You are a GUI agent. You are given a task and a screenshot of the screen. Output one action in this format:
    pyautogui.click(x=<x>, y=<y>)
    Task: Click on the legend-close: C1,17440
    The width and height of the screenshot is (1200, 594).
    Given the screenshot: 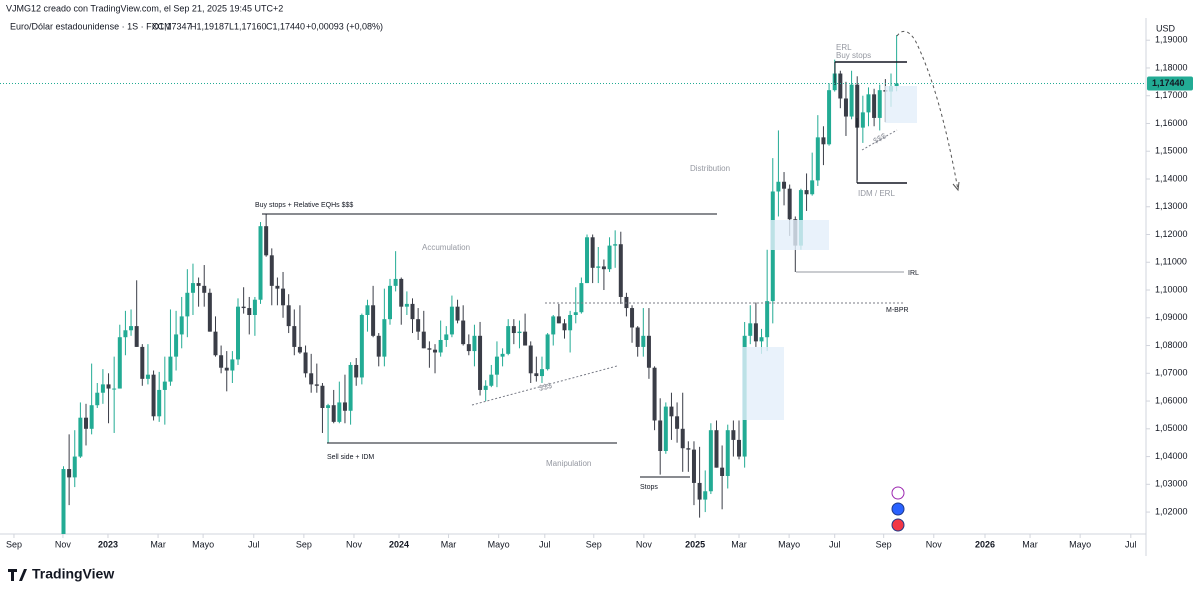 What is the action you would take?
    pyautogui.click(x=285, y=26)
    